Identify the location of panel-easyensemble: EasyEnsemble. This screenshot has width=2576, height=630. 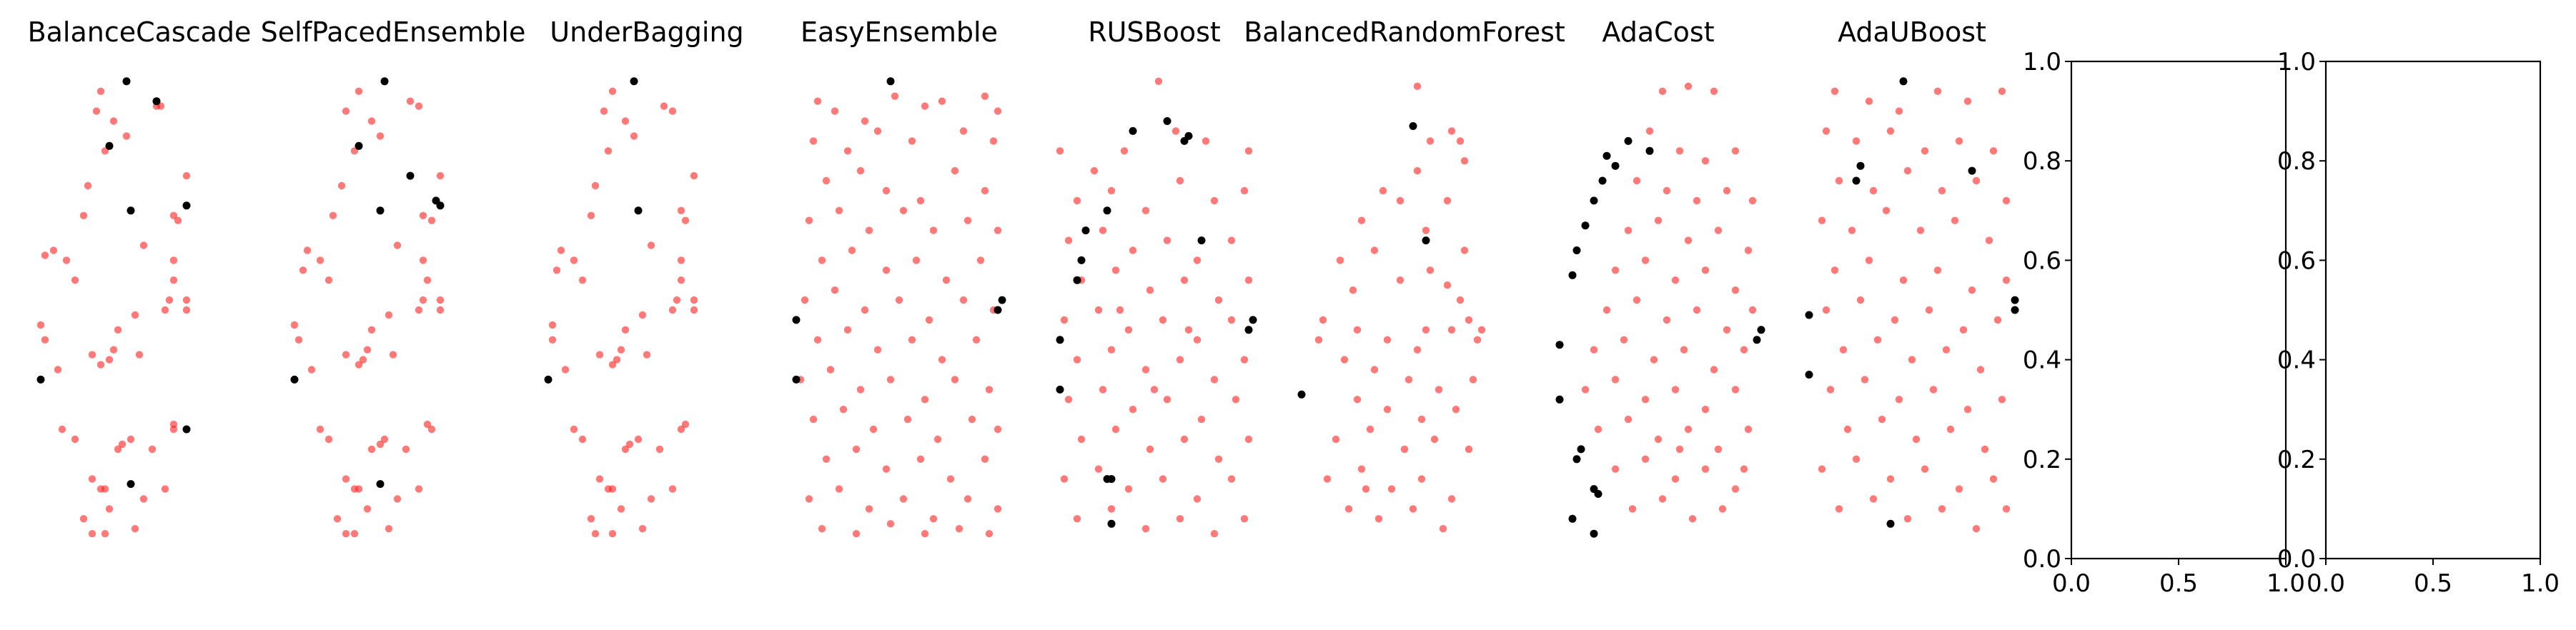
(899, 277).